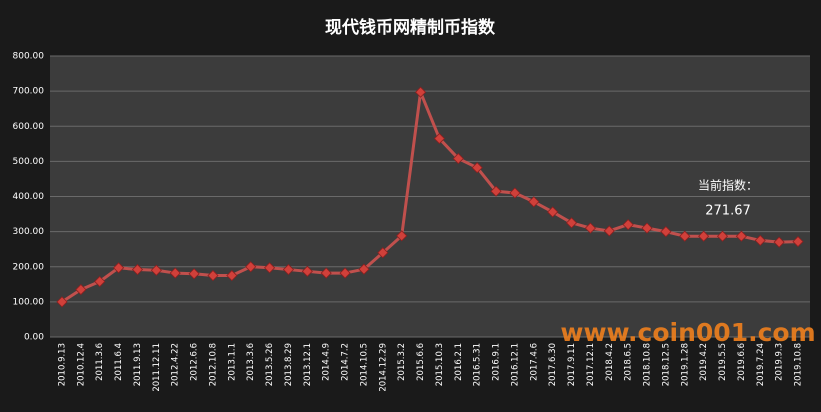 This screenshot has width=821, height=412. What do you see at coordinates (81, 364) in the screenshot?
I see `x-tick-label: 2010.12.4` at bounding box center [81, 364].